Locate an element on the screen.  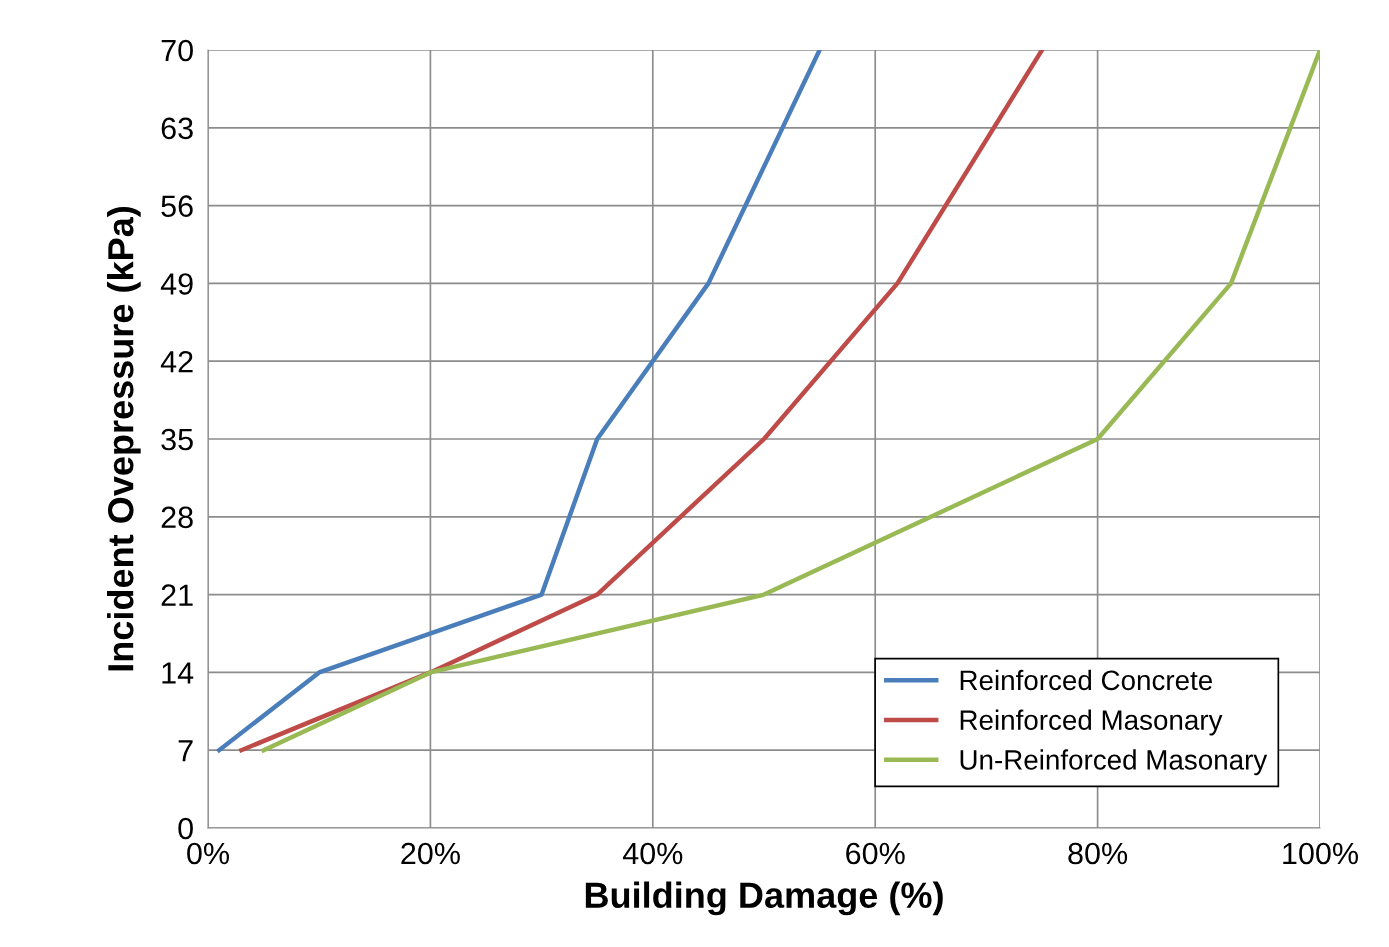
x-tick-label: 40% is located at coordinates (652, 853).